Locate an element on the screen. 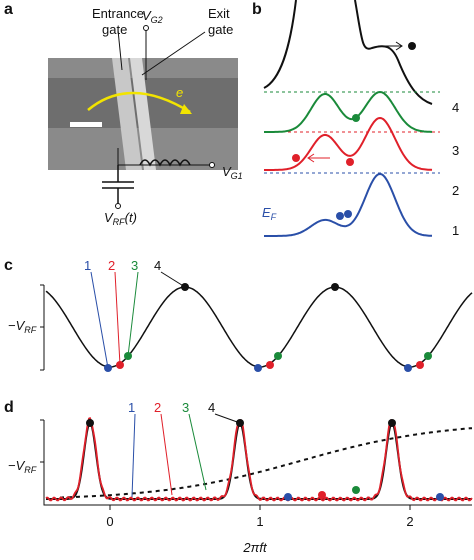 The height and width of the screenshot is (560, 474). level-number: 1 is located at coordinates (455, 230).